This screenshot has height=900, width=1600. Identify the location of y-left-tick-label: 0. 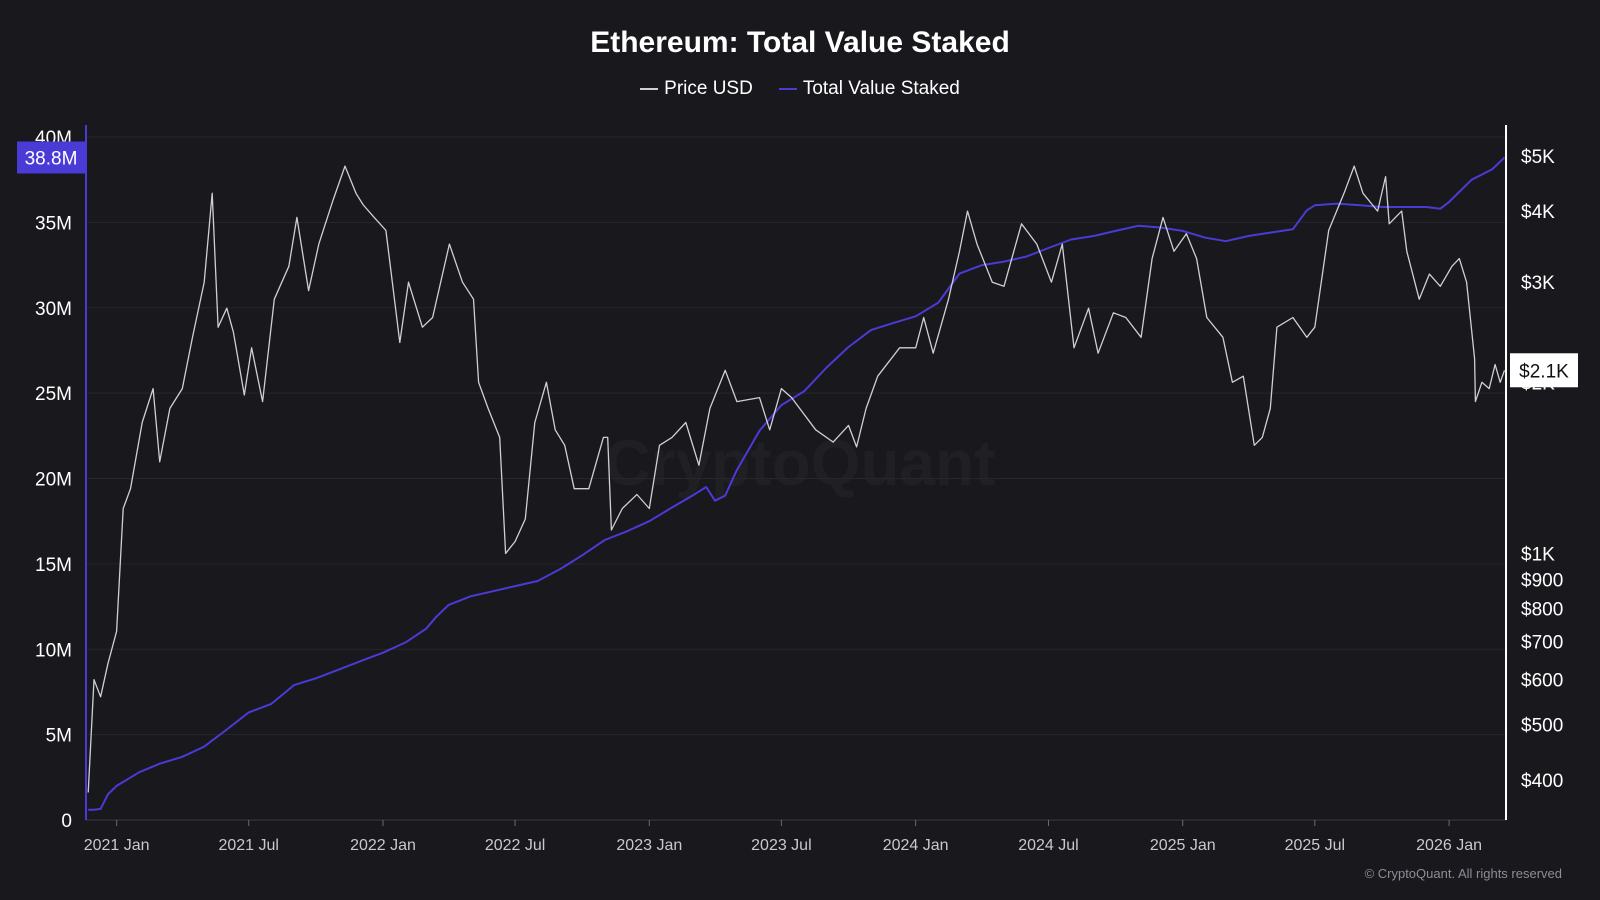
(66, 821).